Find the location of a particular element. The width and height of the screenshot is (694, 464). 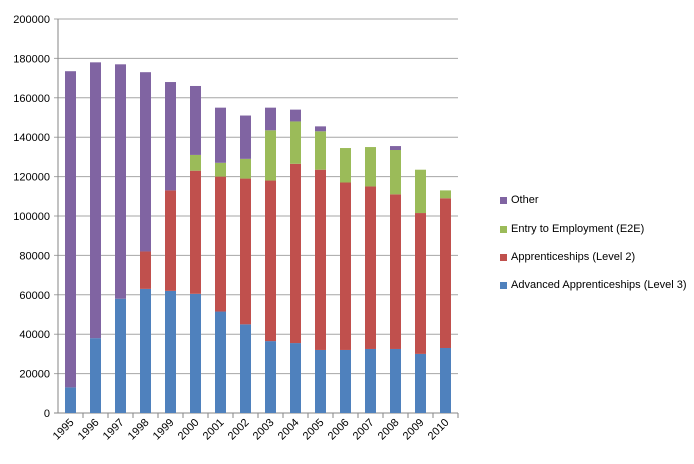

bar-advanced-apprenticeships-level-3--2006 is located at coordinates (345, 381).